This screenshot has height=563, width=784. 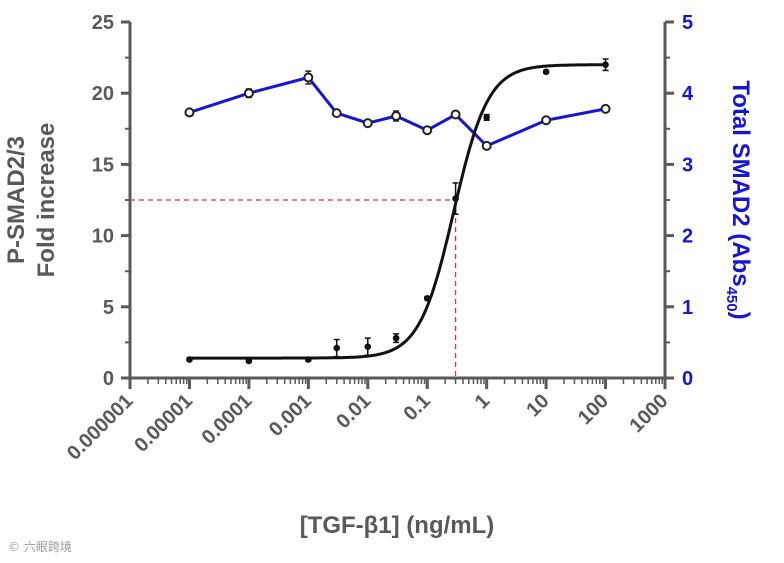 I want to click on watermark: © 六眼跨境, so click(x=40, y=547).